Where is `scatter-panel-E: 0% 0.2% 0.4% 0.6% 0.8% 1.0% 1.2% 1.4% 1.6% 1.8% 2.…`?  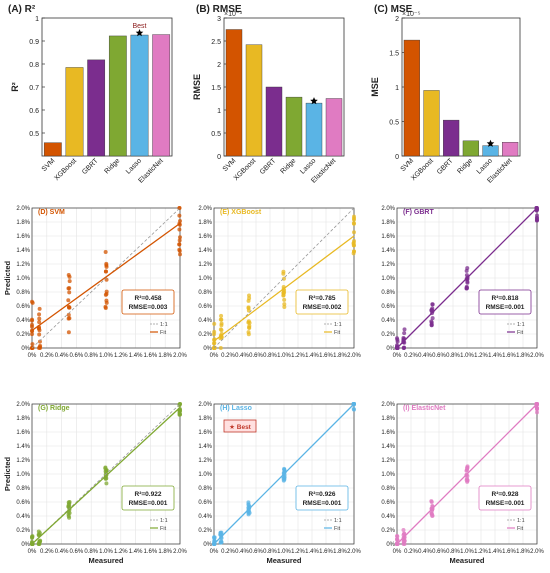 scatter-panel-E: 0% 0.2% 0.4% 0.6% 0.8% 1.0% 1.2% 1.4% 1.6% 1.8% 2.… is located at coordinates (279, 282).